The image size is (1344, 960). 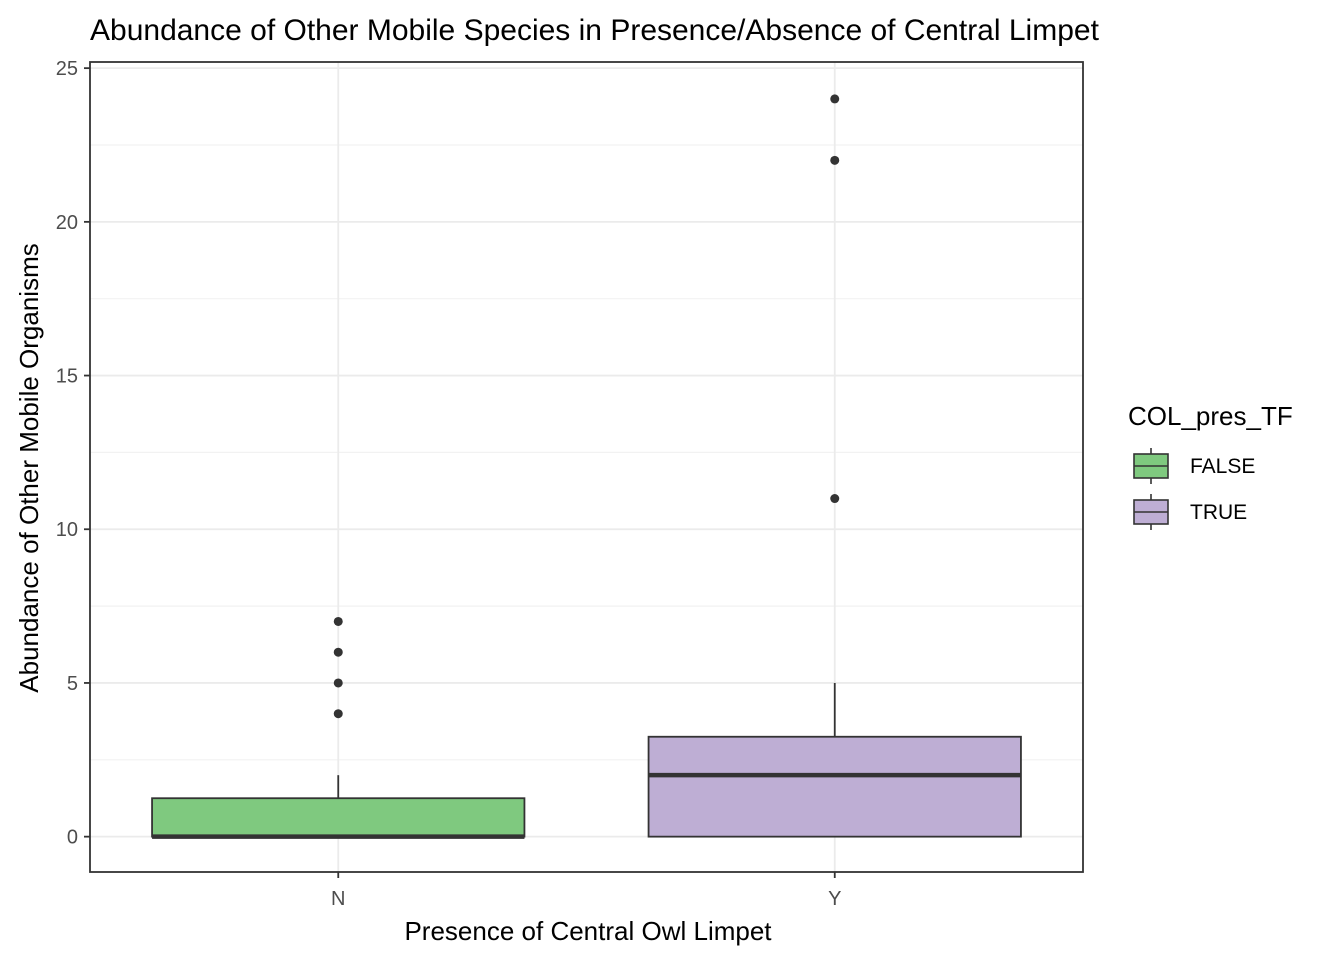 I want to click on legend-label: TRUE, so click(x=1218, y=512).